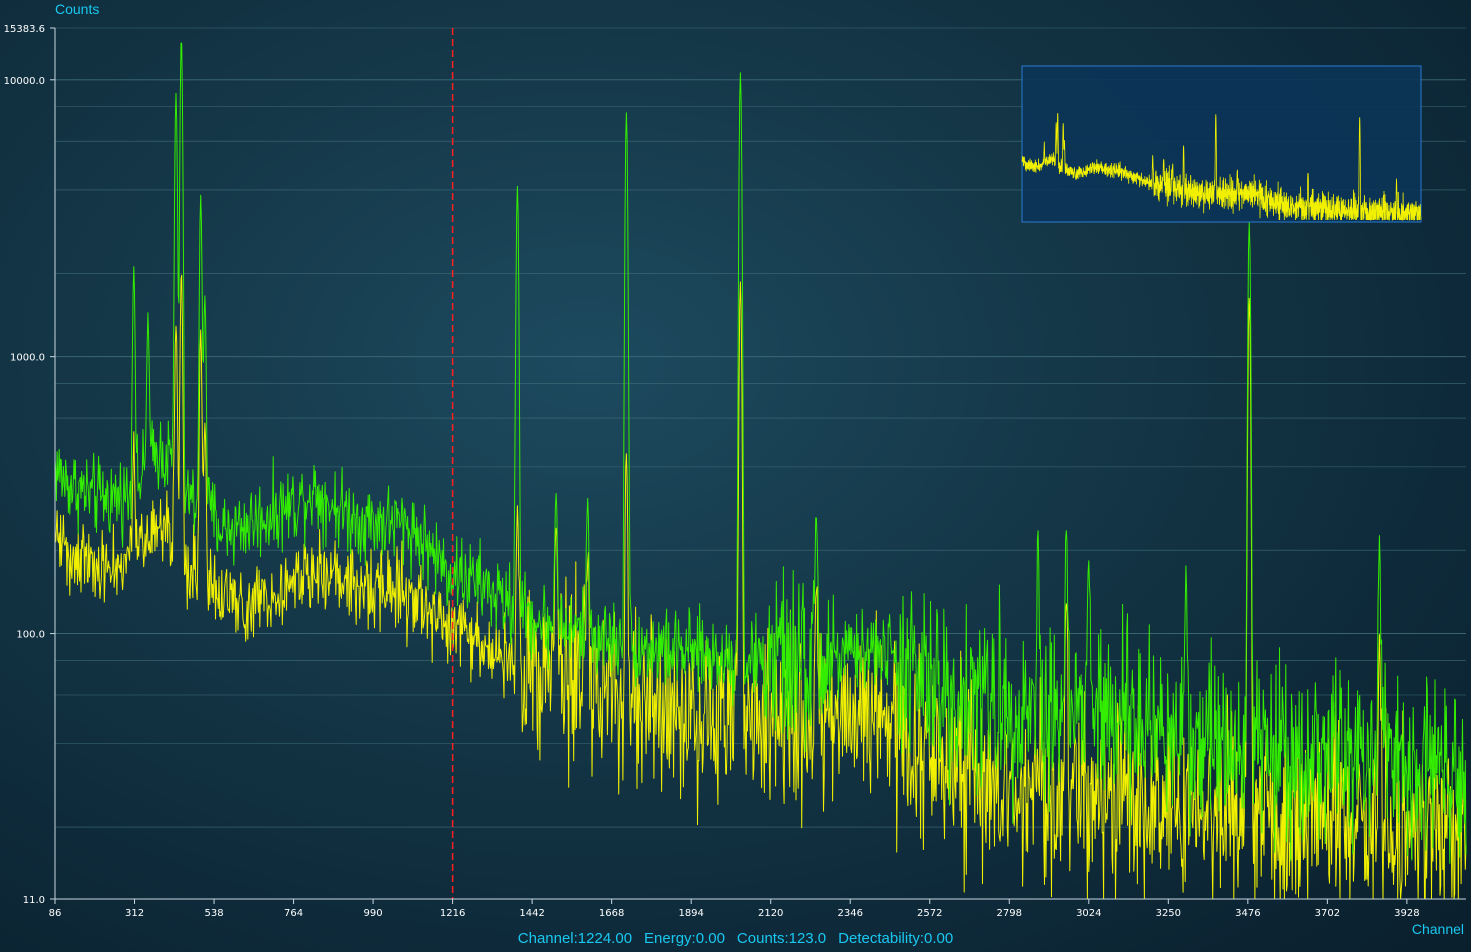 Image resolution: width=1471 pixels, height=952 pixels. What do you see at coordinates (77, 9) in the screenshot?
I see `y-axis-title: Counts` at bounding box center [77, 9].